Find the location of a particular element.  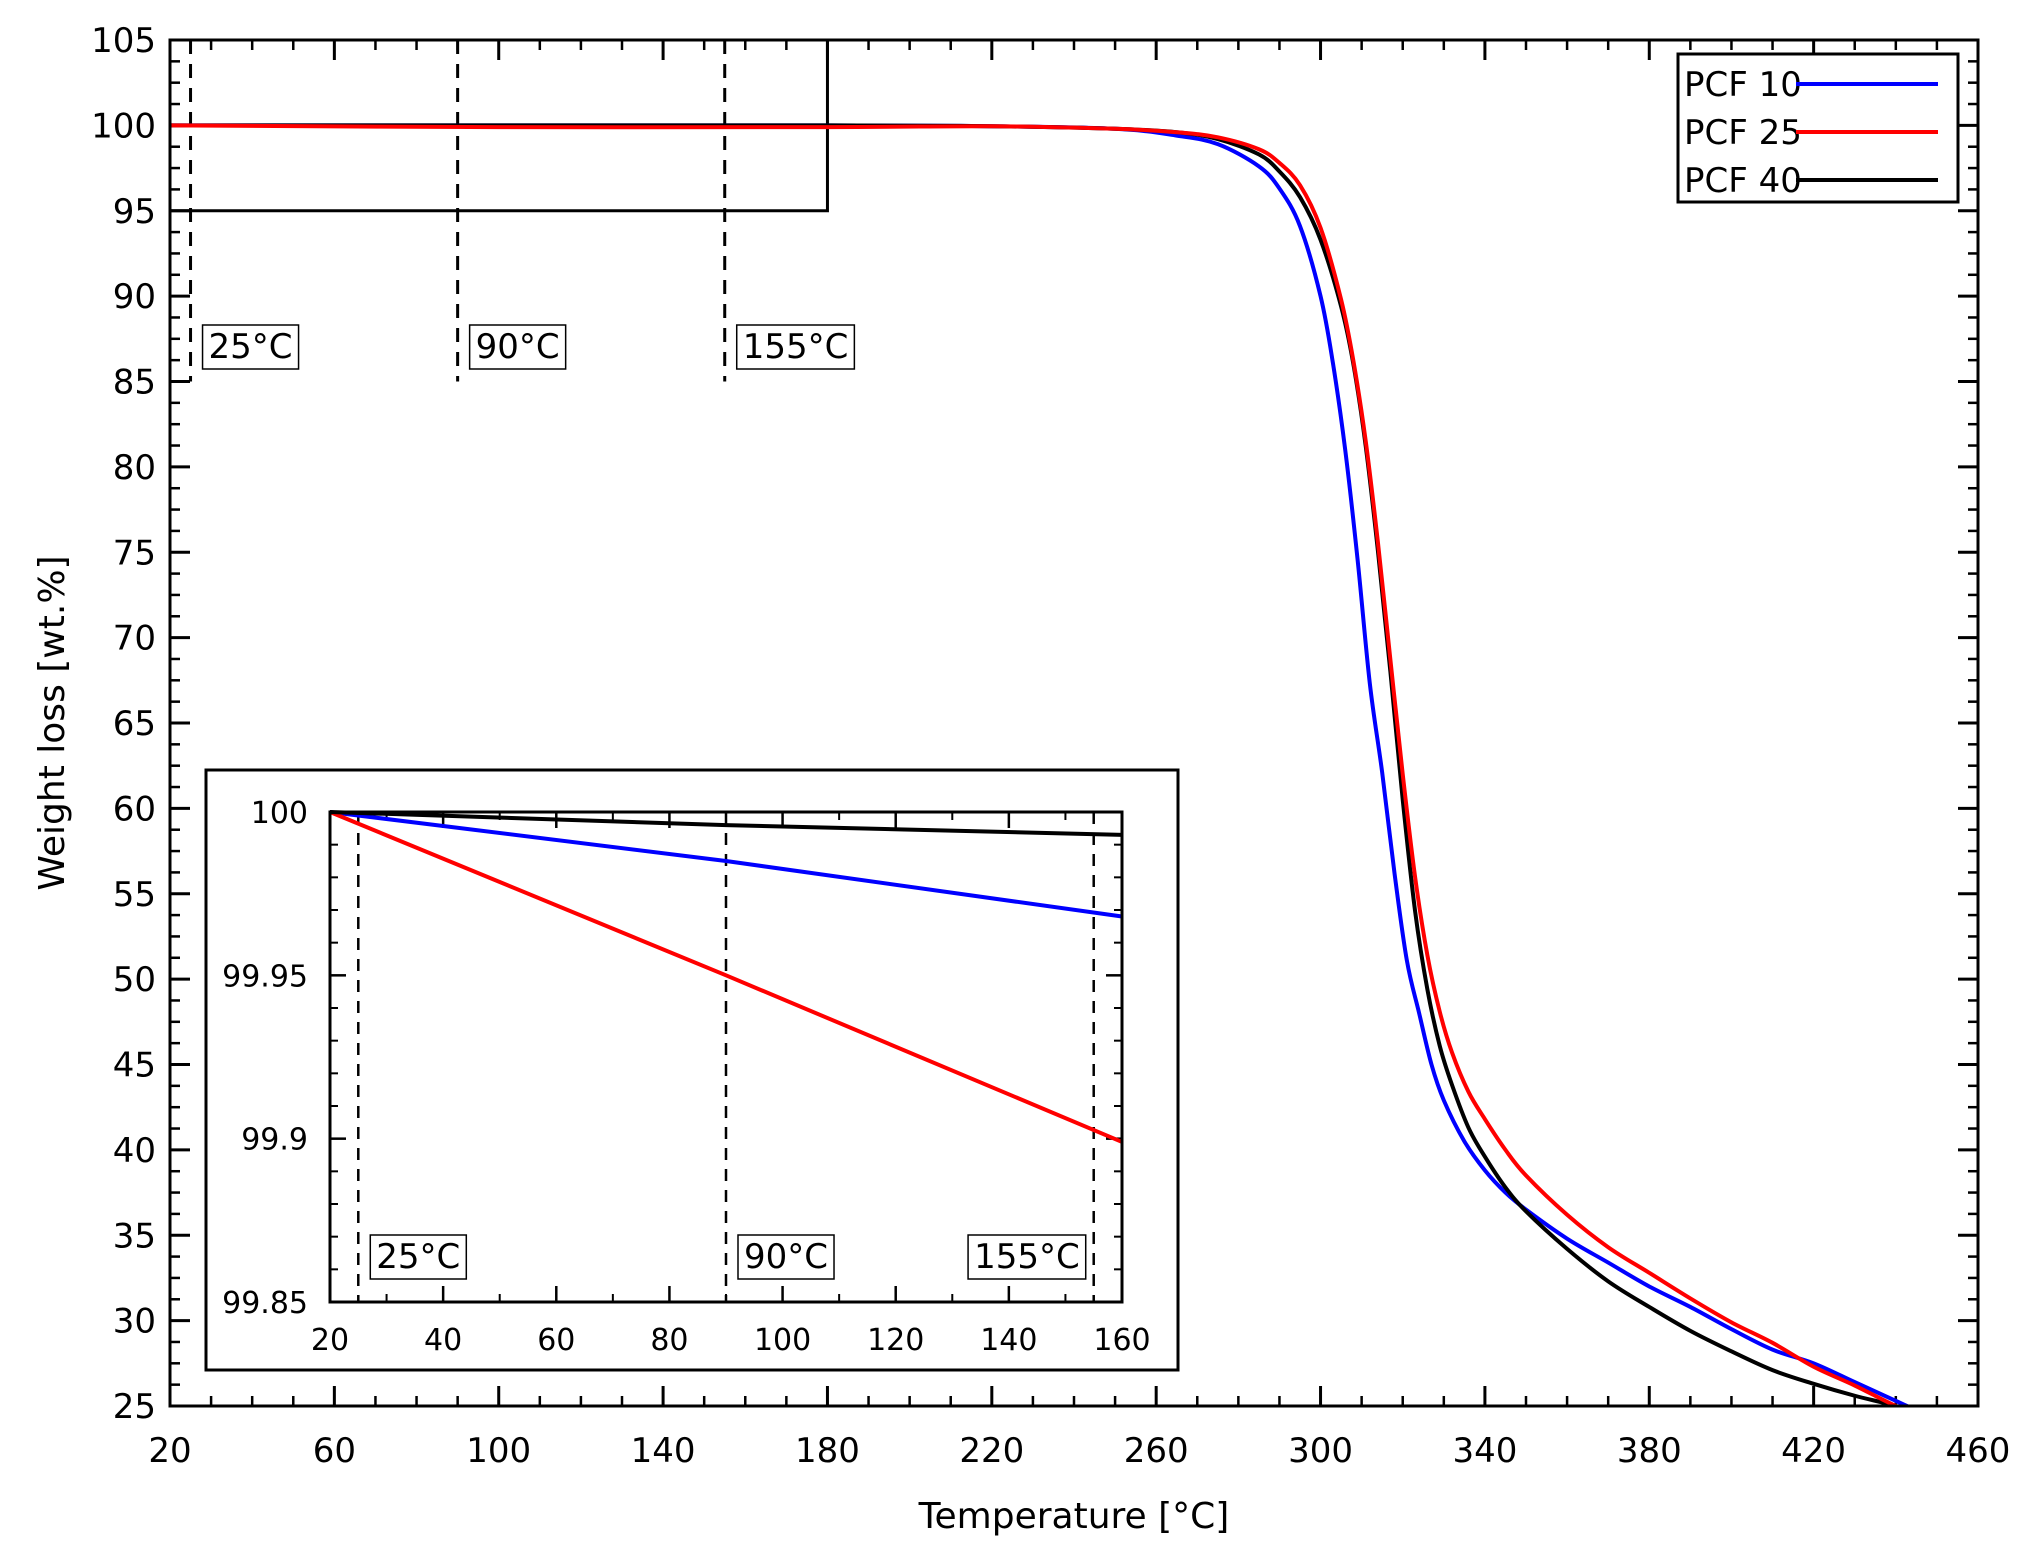

y-tick-label: 105 is located at coordinates (123, 41).